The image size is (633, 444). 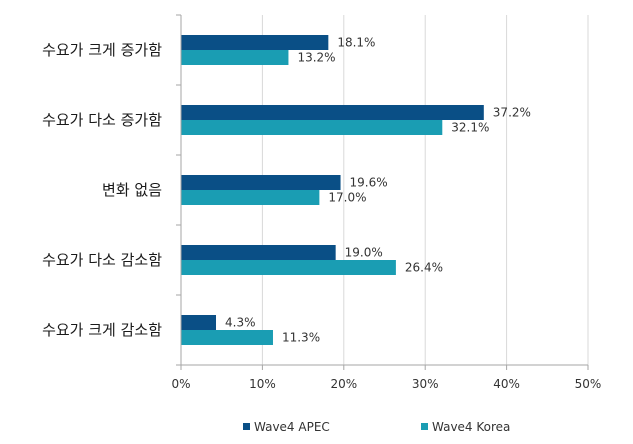 I want to click on legend-label: Wave4 Korea, so click(x=471, y=427).